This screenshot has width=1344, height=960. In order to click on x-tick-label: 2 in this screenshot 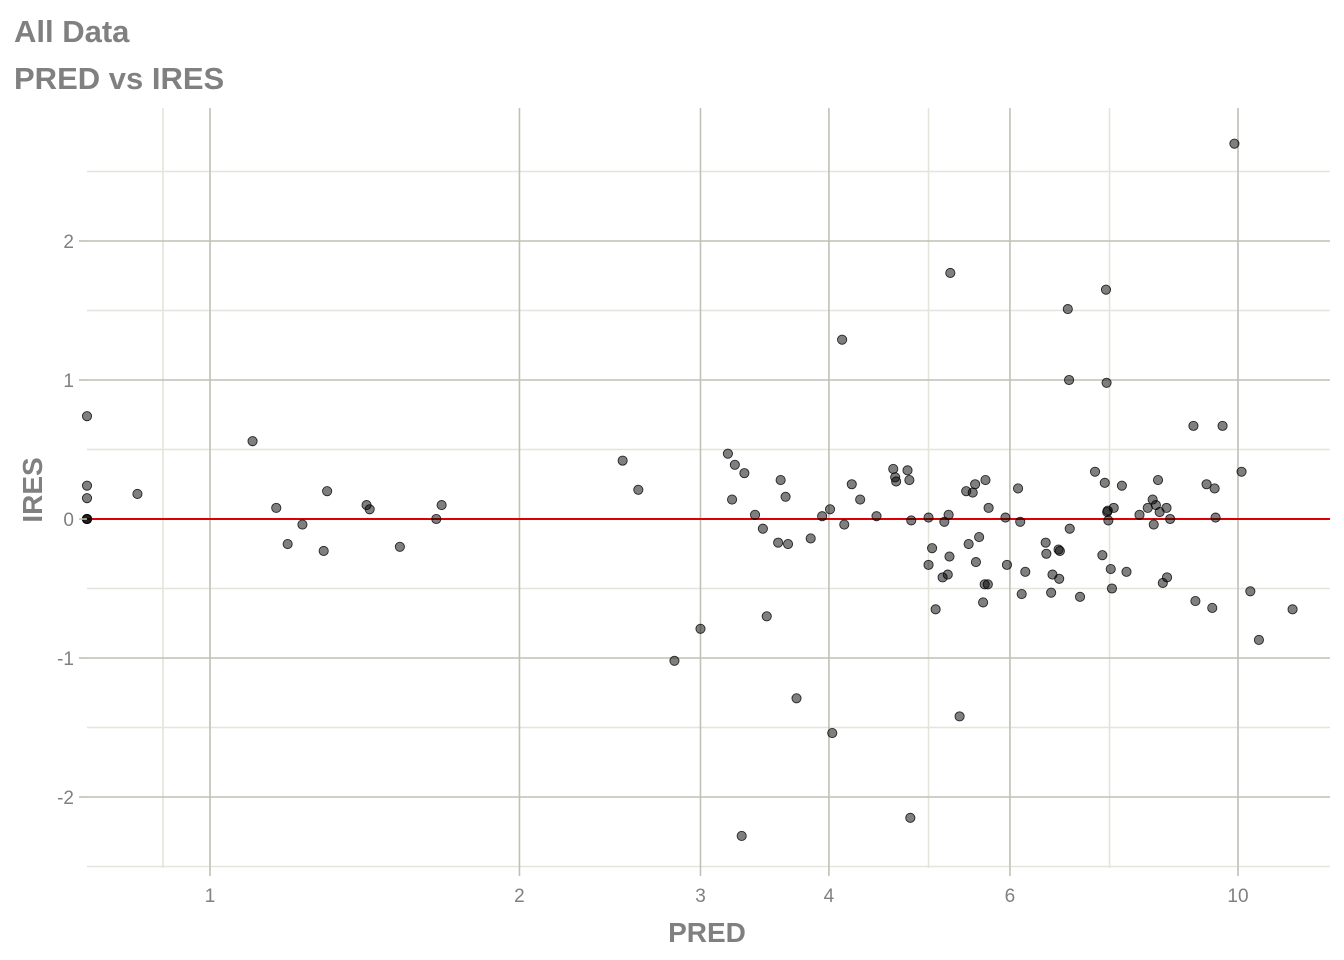, I will do `click(519, 896)`.